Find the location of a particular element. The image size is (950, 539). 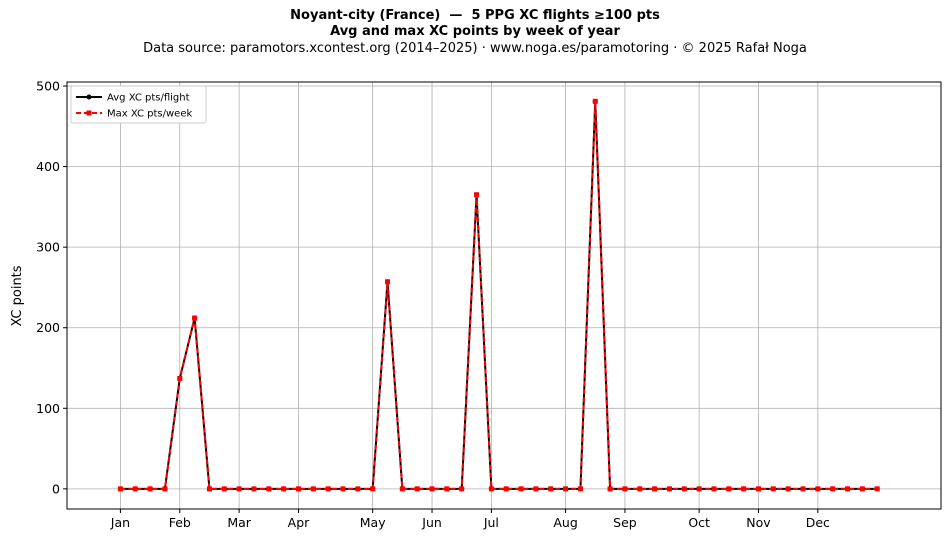

y-tick-label: 400 is located at coordinates (48, 166).